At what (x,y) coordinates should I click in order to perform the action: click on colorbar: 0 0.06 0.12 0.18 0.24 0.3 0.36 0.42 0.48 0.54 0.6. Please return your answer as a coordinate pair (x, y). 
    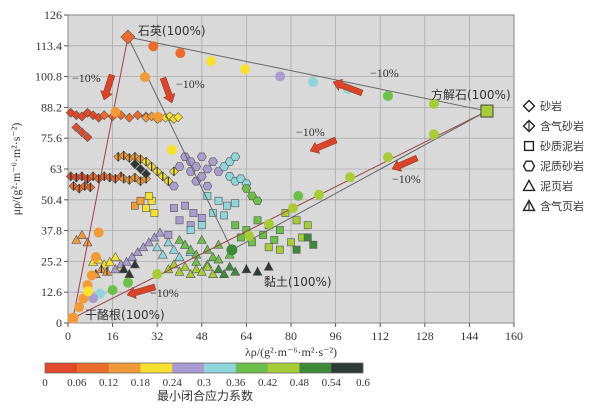
    Looking at the image, I should click on (206, 375).